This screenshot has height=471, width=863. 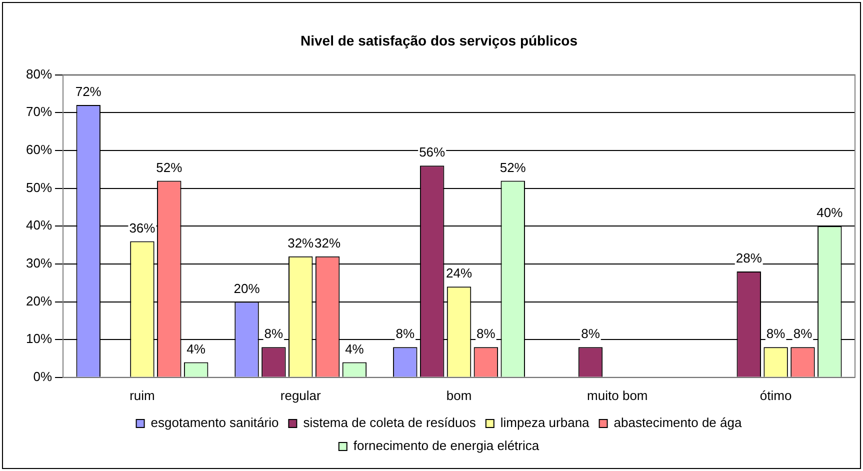 I want to click on x-tick-label: muito bom, so click(x=617, y=395).